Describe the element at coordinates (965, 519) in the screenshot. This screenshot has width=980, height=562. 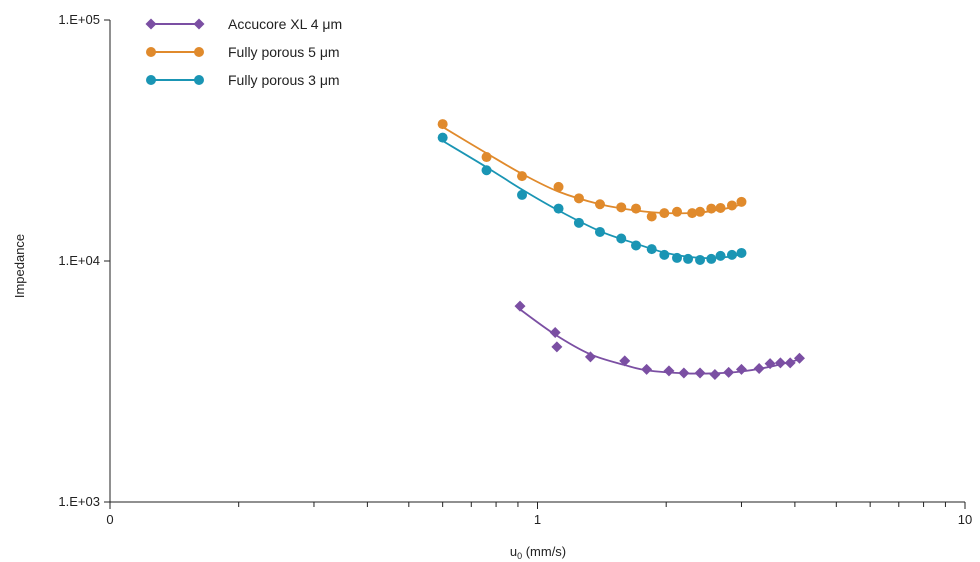
I see `x-tick-label: 10` at that location.